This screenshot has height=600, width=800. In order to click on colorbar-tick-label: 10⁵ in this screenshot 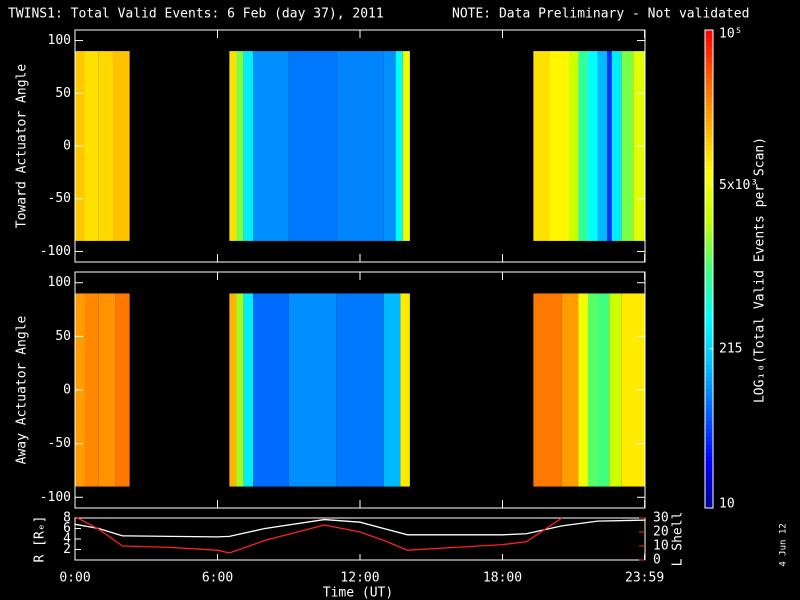, I will do `click(730, 34)`.